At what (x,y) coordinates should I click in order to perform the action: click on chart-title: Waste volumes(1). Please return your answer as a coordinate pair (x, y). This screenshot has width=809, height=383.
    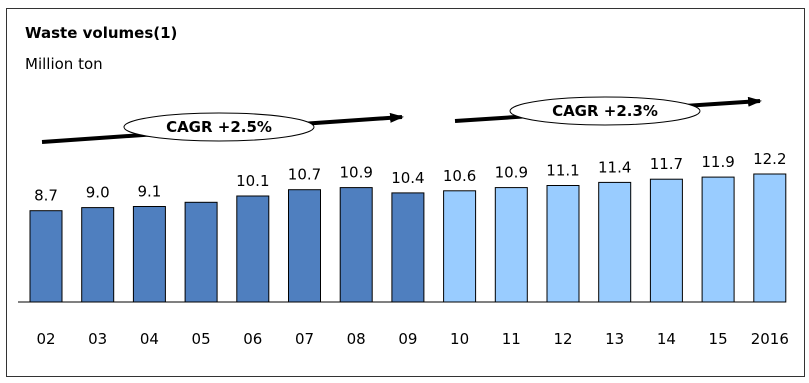
    Looking at the image, I should click on (101, 33).